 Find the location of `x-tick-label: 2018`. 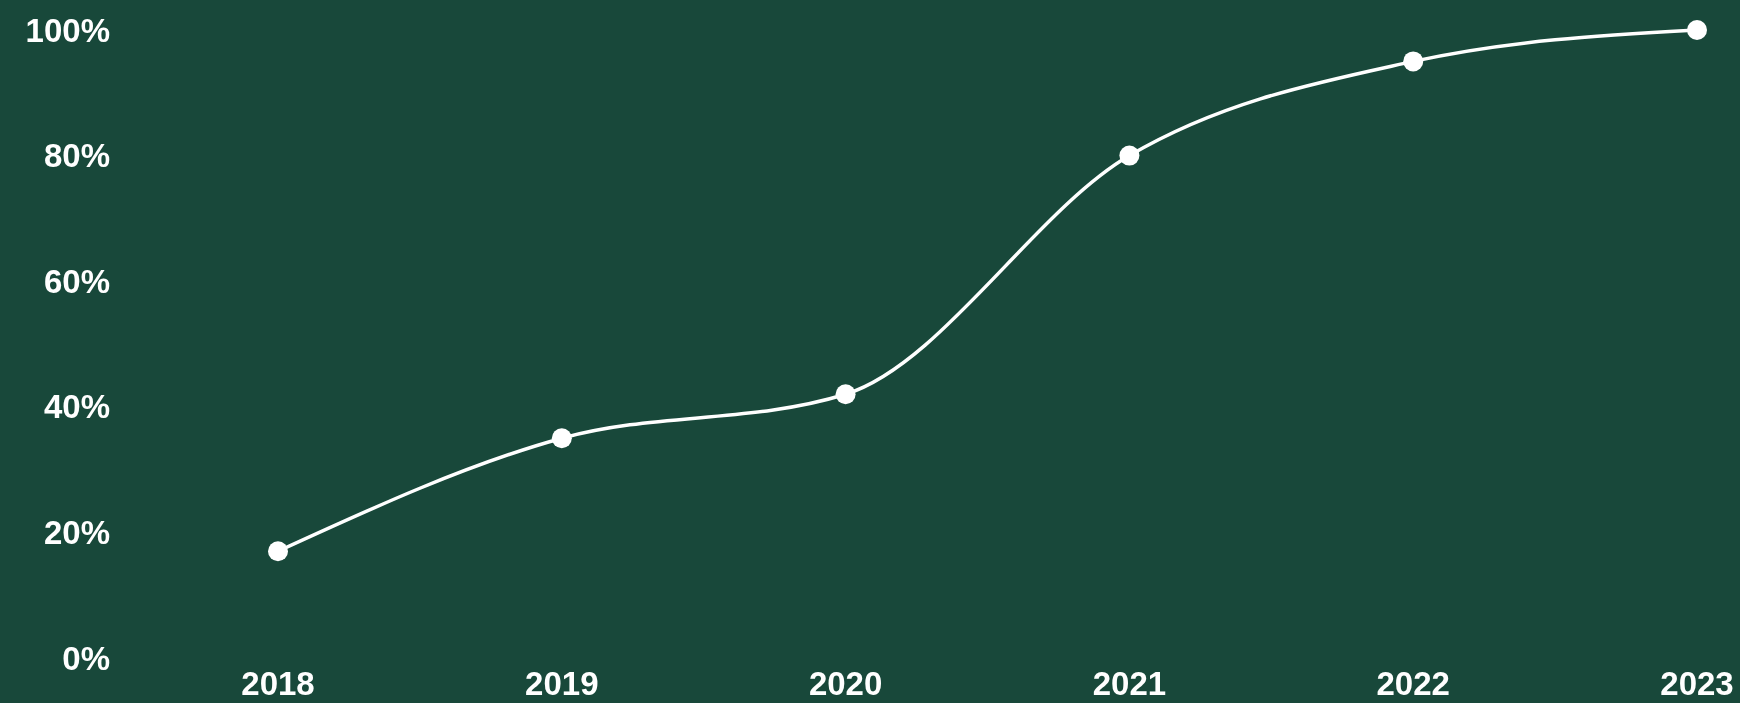

x-tick-label: 2018 is located at coordinates (278, 683).